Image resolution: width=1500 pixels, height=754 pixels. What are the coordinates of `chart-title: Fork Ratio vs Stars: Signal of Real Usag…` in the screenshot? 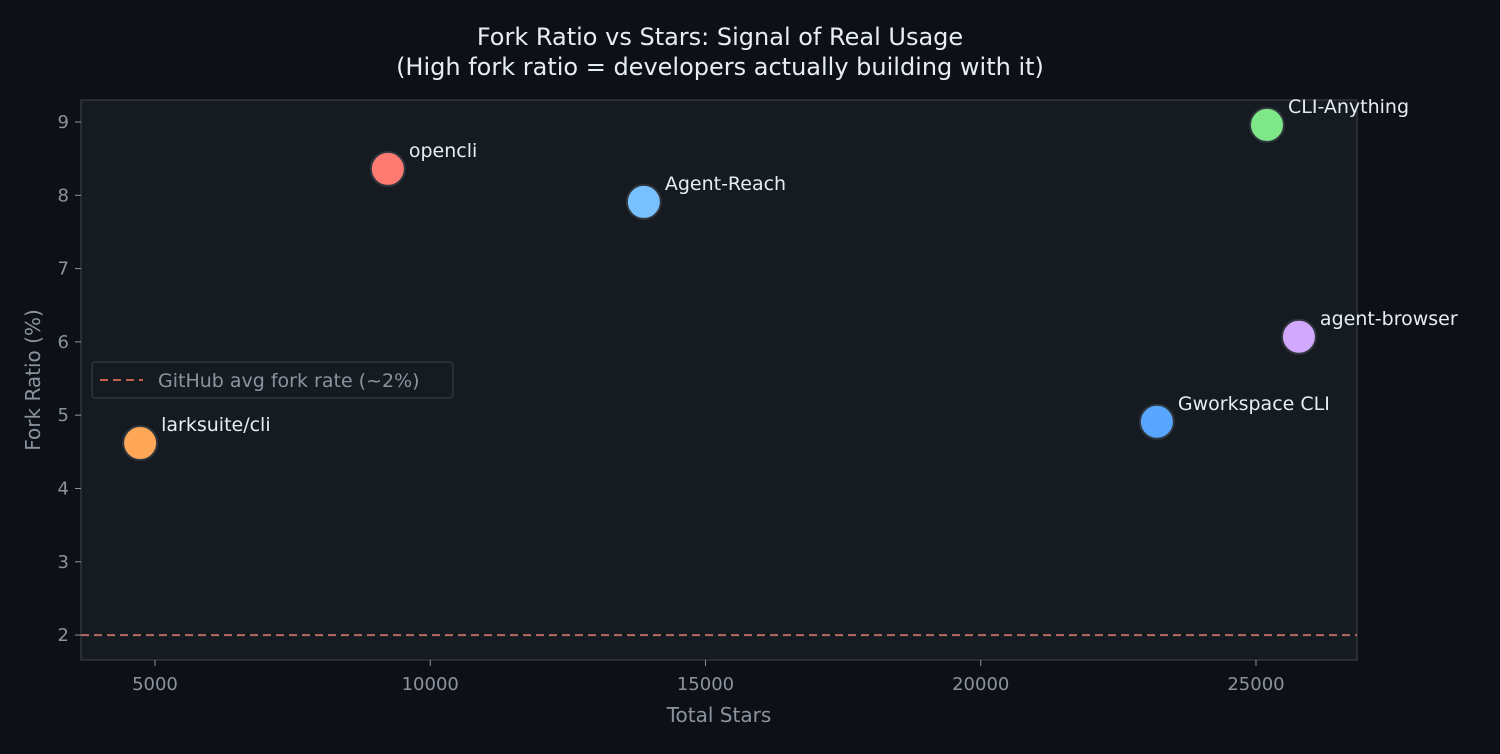 It's located at (720, 37).